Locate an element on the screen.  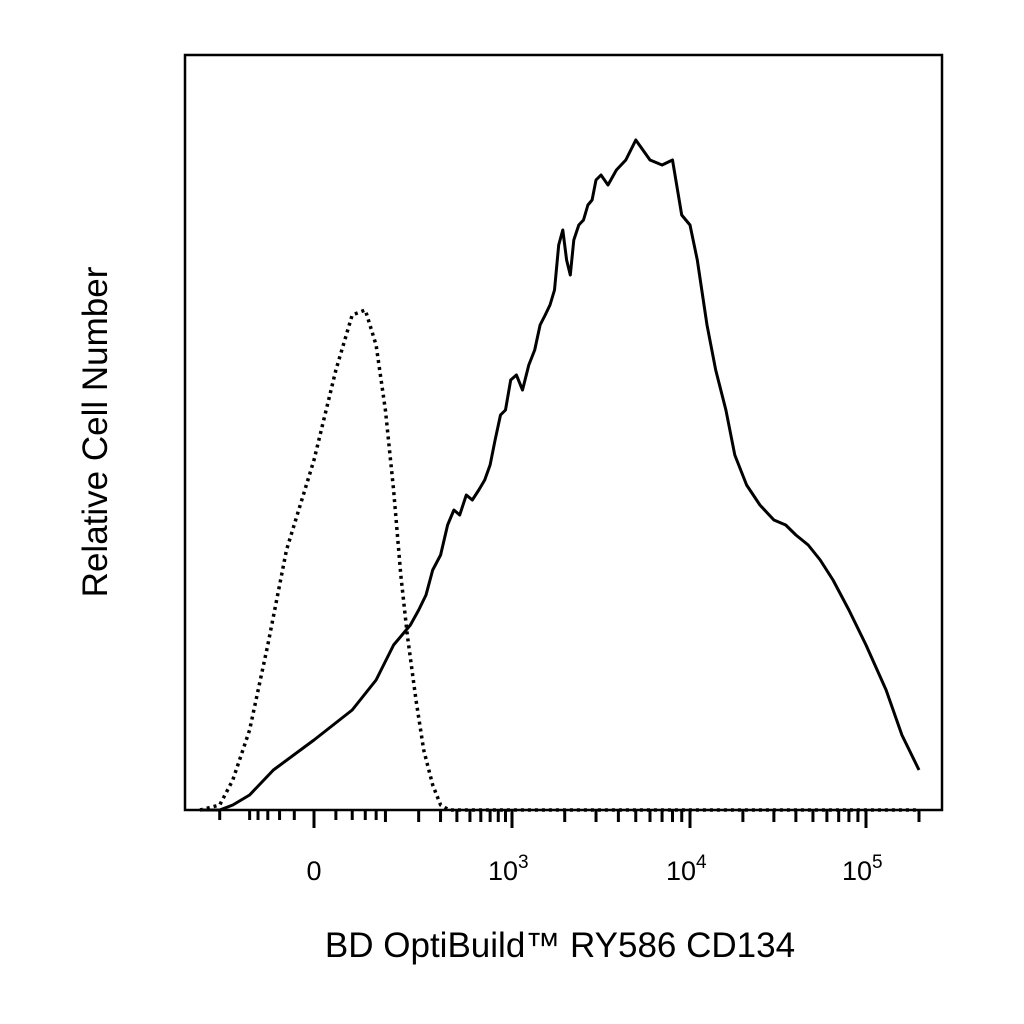
x-tick-label: 10⁴ is located at coordinates (686, 869).